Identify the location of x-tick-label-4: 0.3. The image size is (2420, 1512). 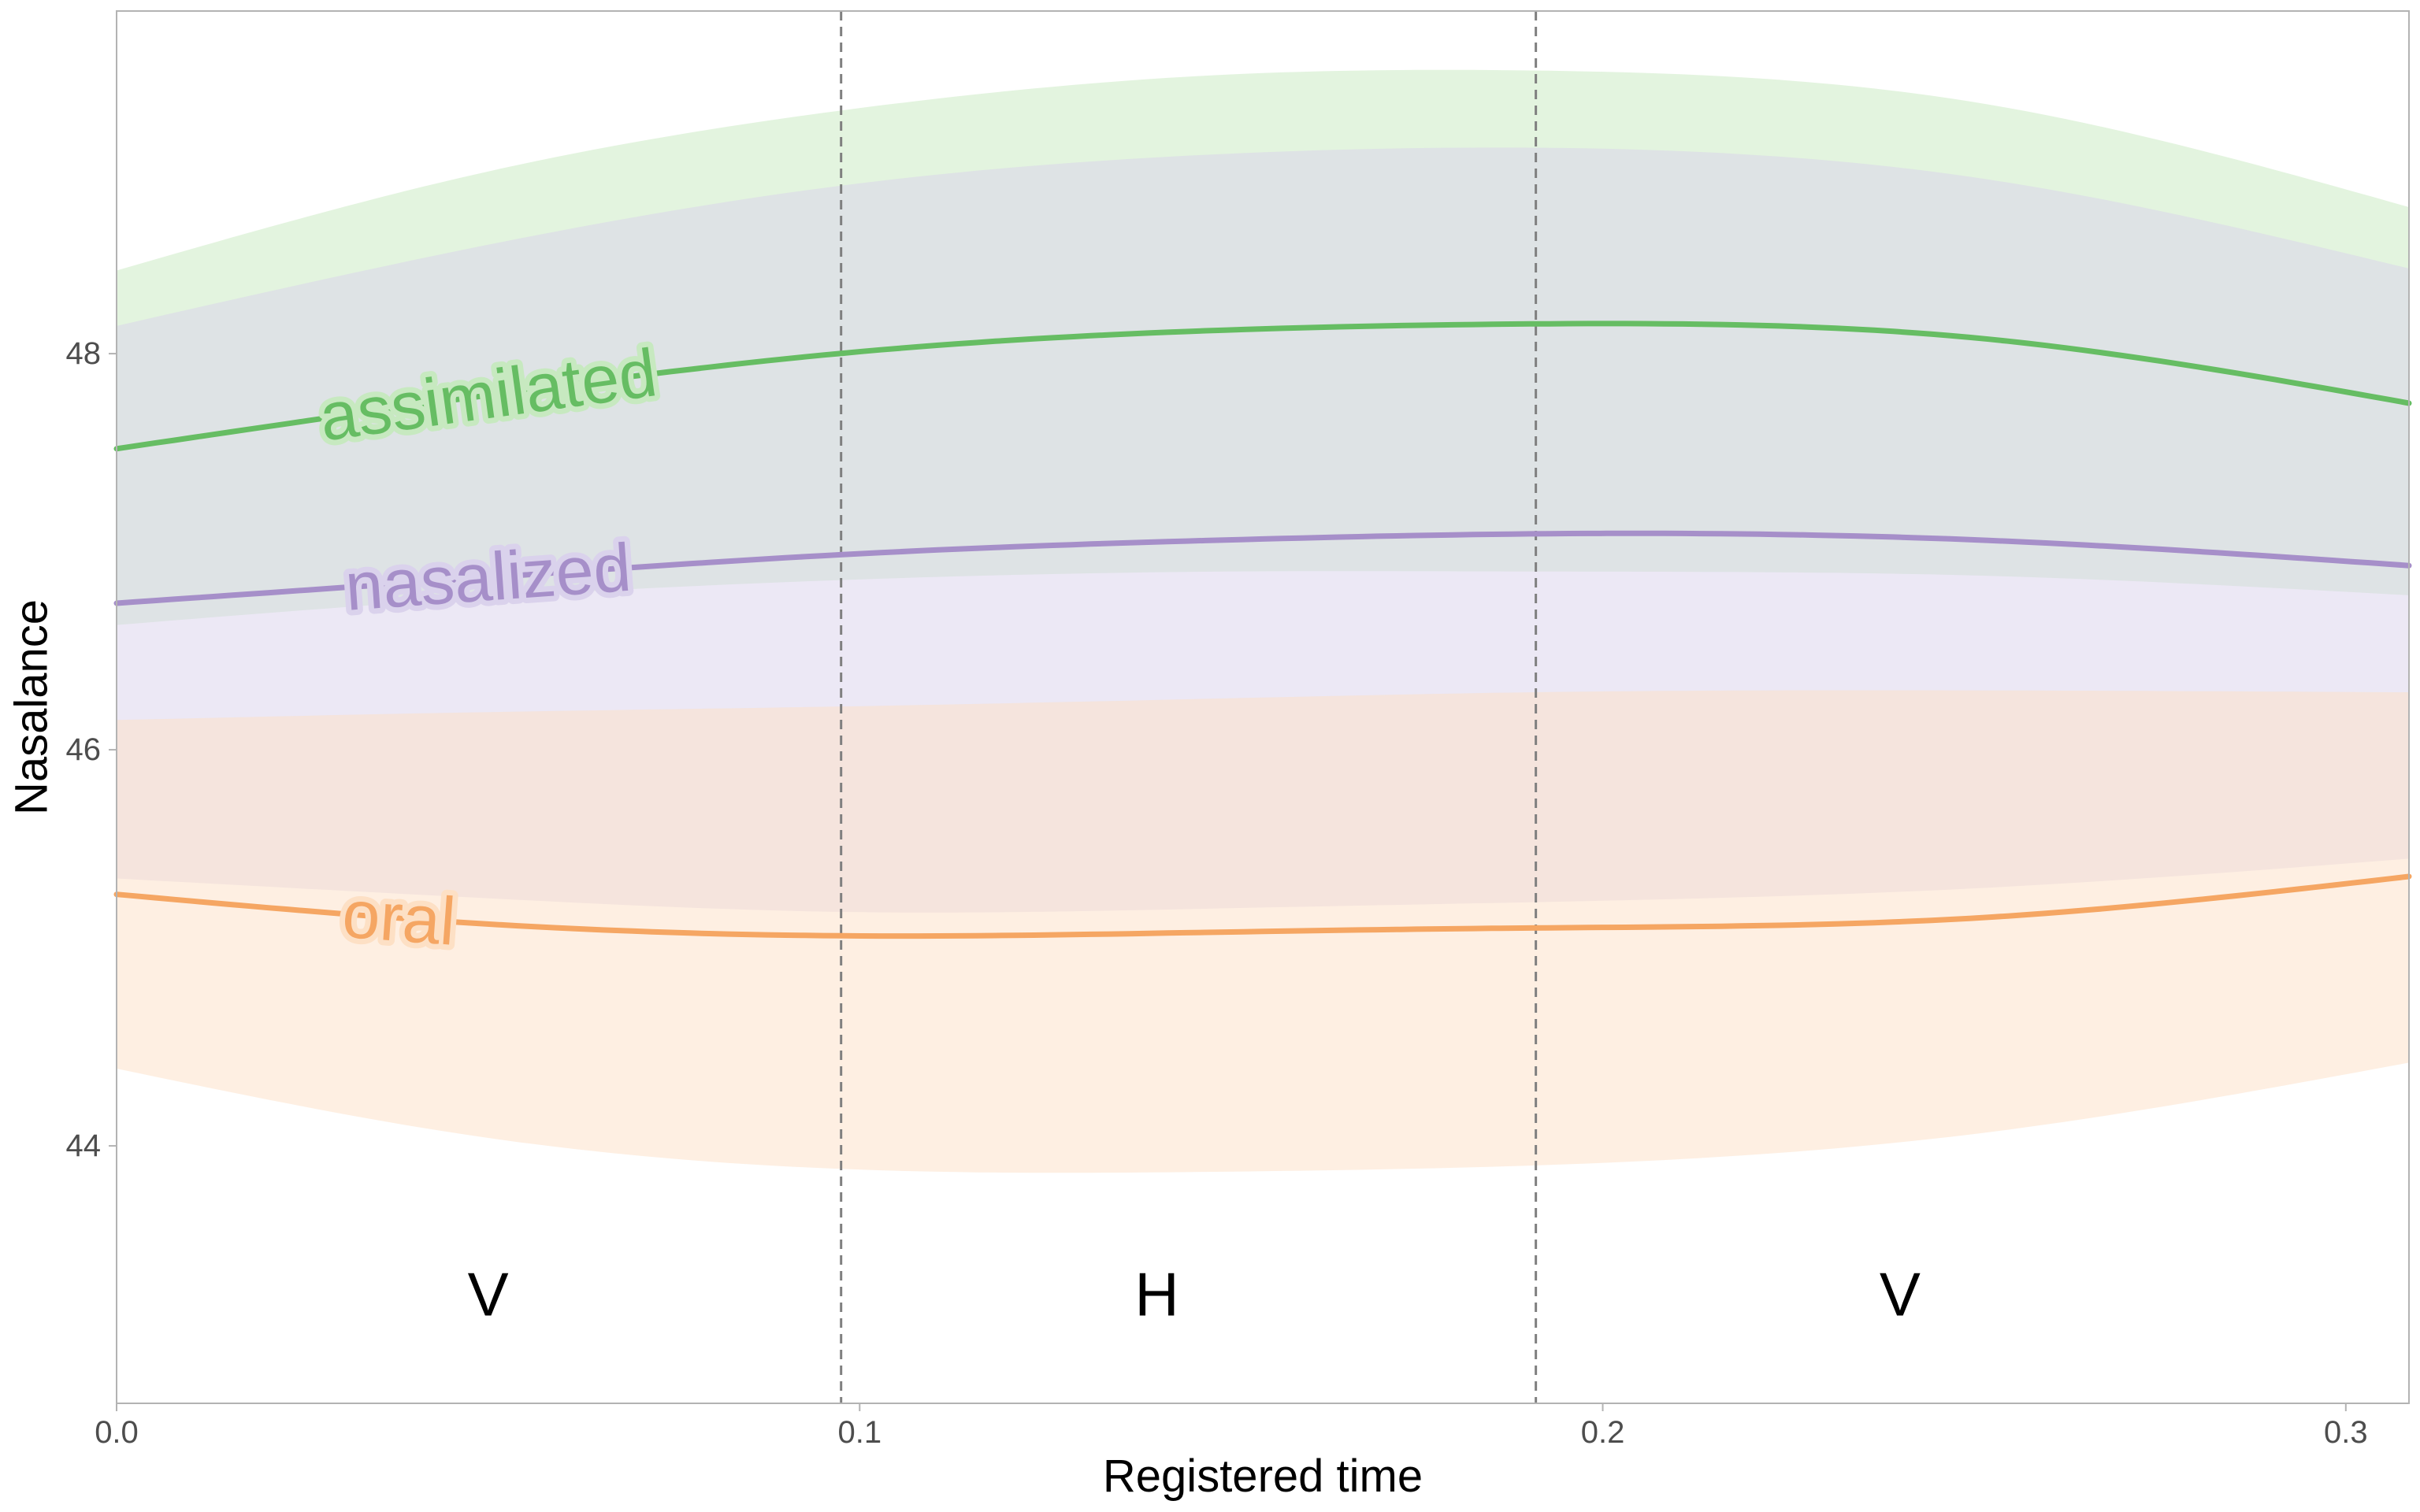
(2346, 1432).